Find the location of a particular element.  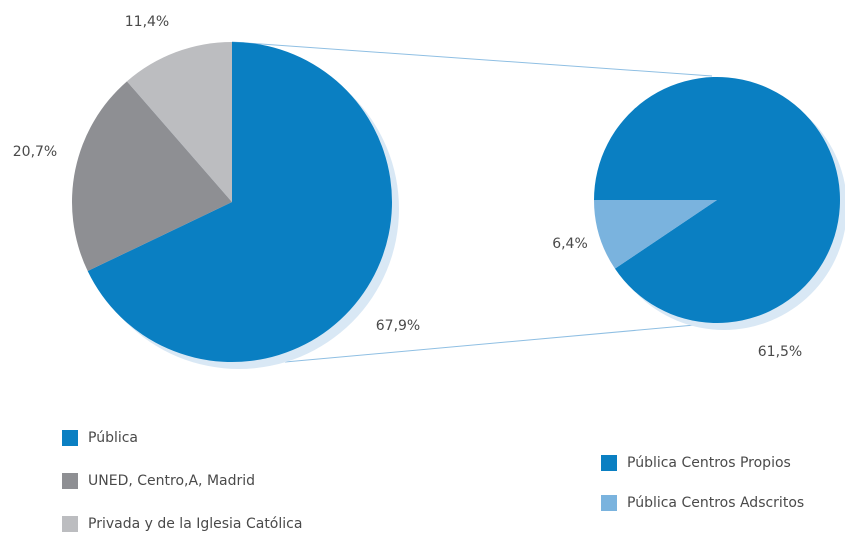

legend-label: UNED, Centro,A, Madrid is located at coordinates (171, 481).